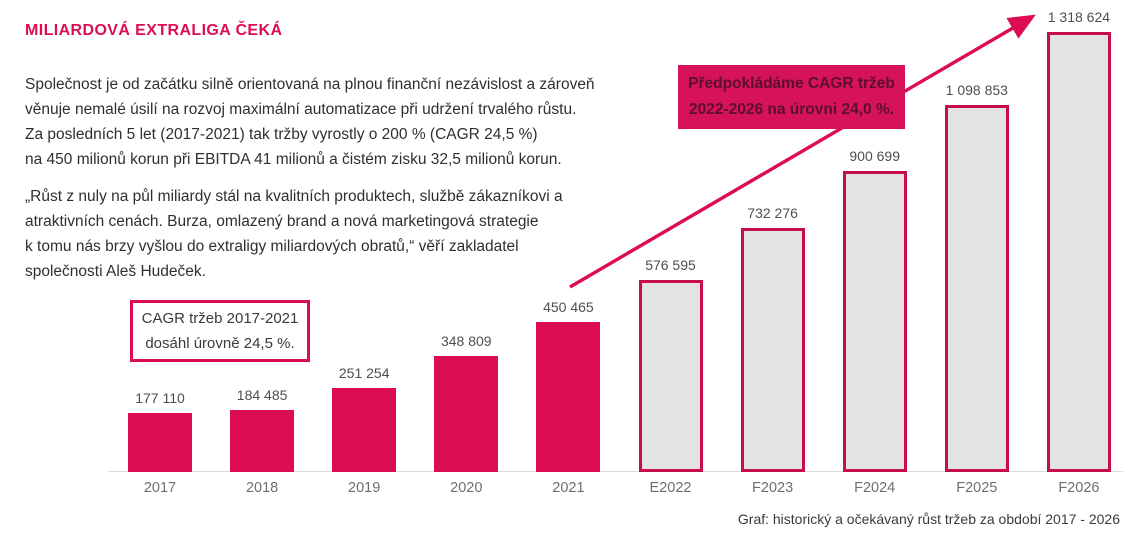 The height and width of the screenshot is (535, 1130). Describe the element at coordinates (772, 349) in the screenshot. I see `bar-F2023` at that location.